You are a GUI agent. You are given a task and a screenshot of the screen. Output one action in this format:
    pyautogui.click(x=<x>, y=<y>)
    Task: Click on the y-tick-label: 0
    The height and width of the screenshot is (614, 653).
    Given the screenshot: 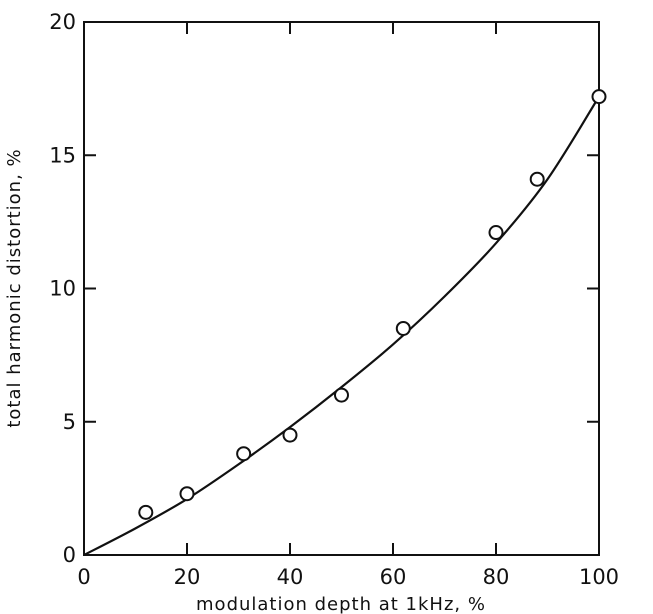 What is the action you would take?
    pyautogui.click(x=69, y=555)
    